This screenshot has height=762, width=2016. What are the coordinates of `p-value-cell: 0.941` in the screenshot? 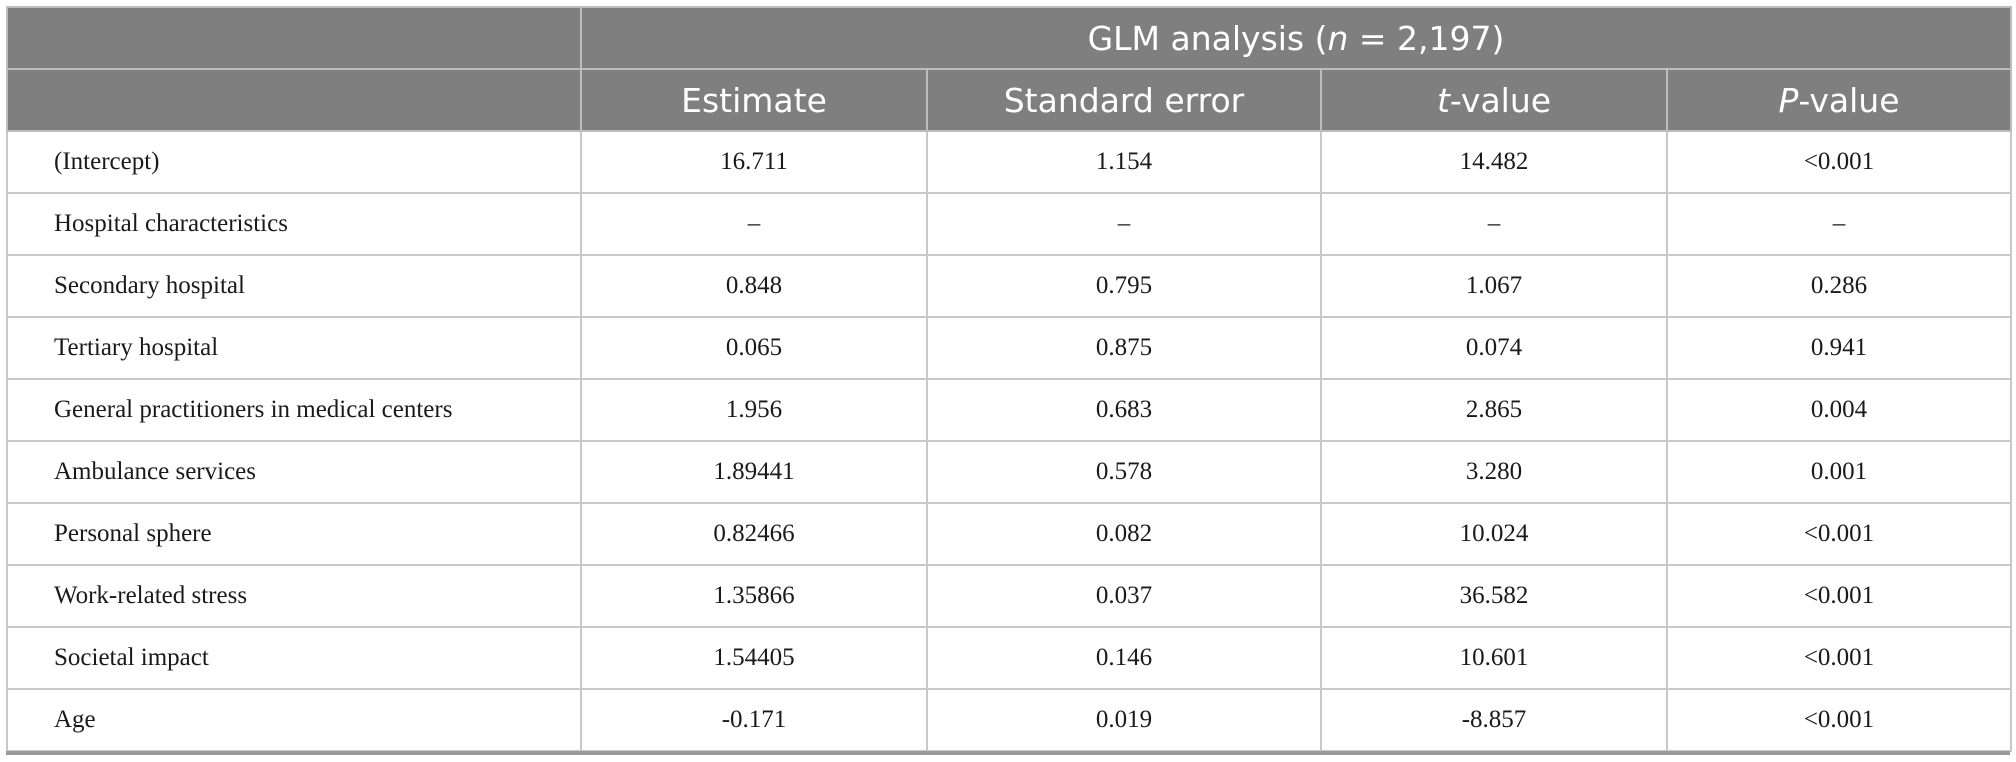 It's located at (1839, 348).